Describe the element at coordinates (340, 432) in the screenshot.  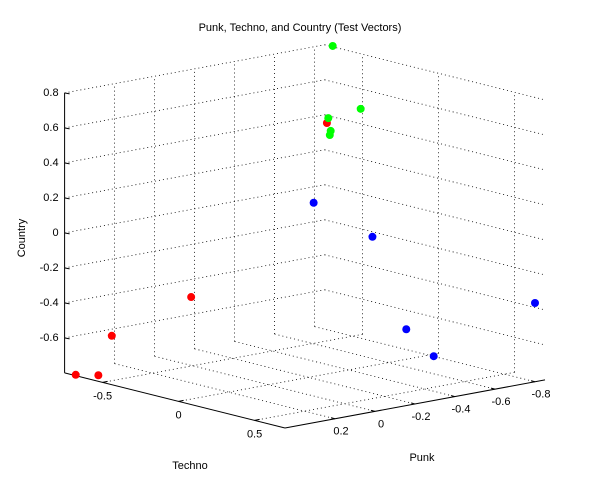
I see `x-tick-label: 0.2` at that location.